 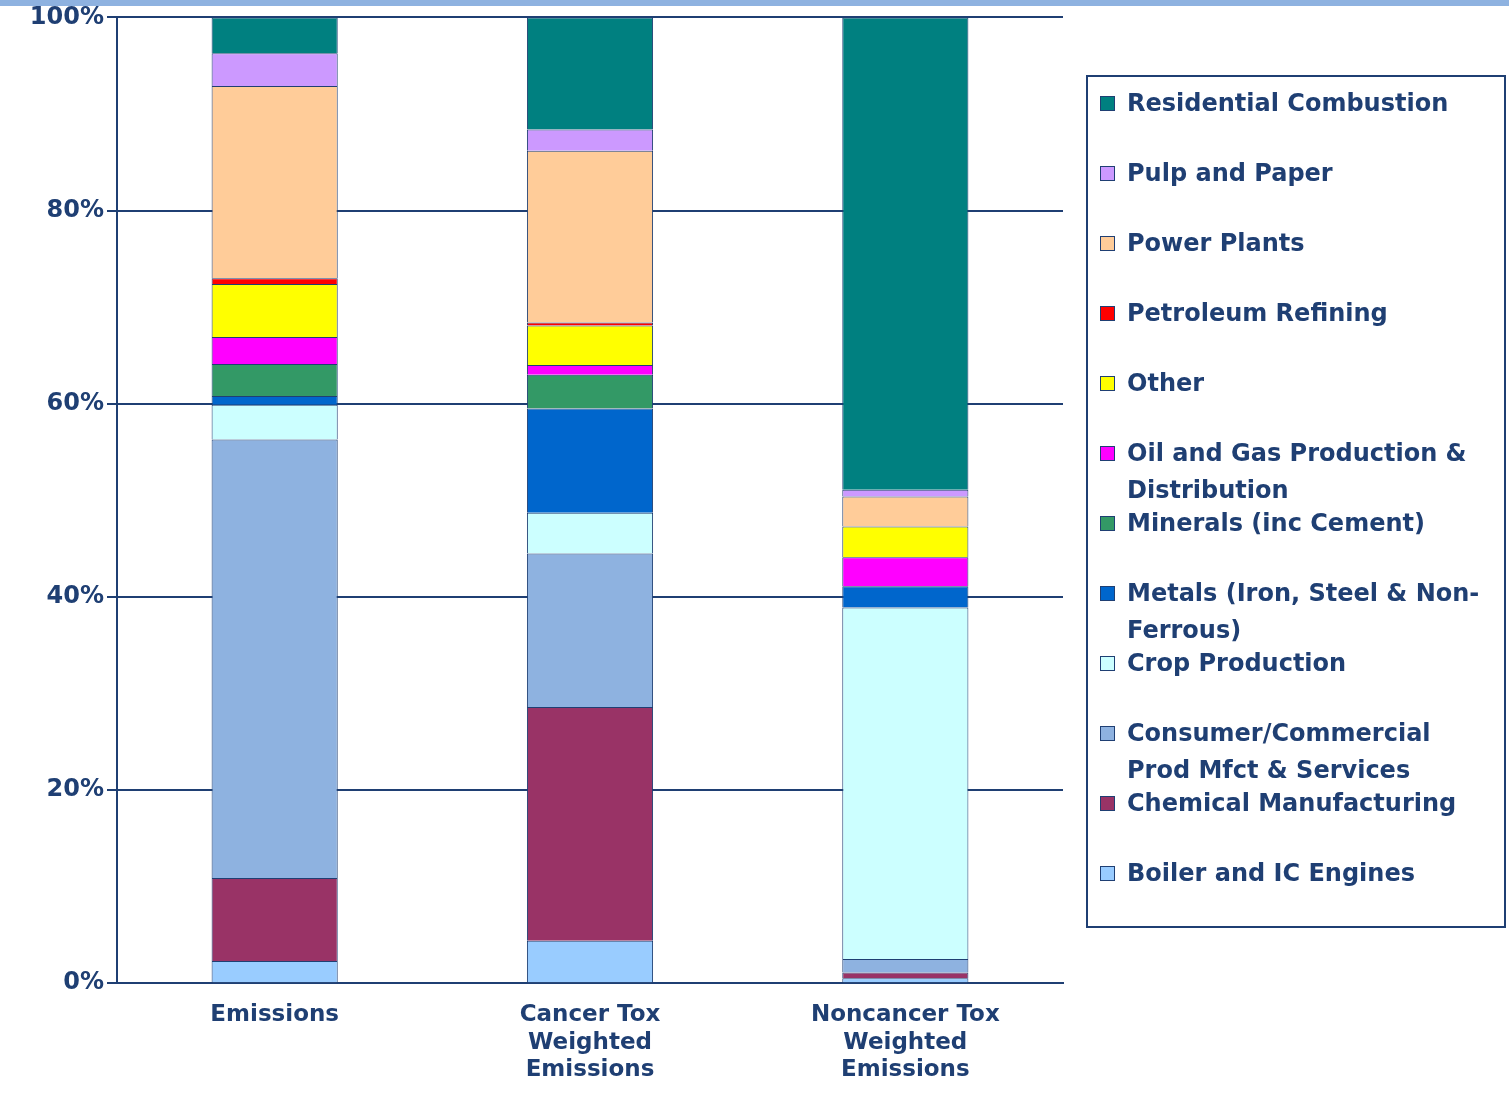 What do you see at coordinates (75, 595) in the screenshot?
I see `y-tick-label: 40%` at bounding box center [75, 595].